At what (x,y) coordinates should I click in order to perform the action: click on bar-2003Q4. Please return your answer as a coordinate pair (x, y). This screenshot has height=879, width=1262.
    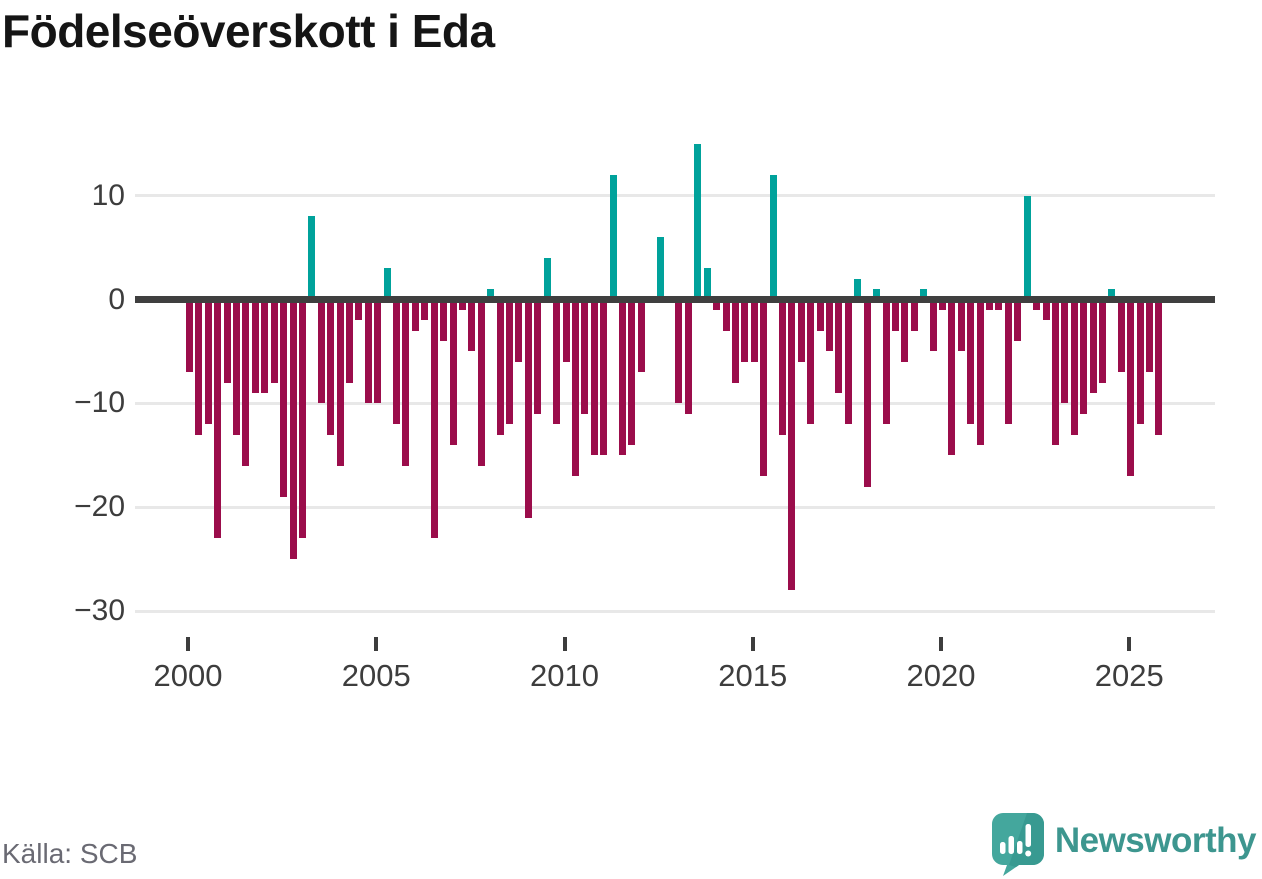
    Looking at the image, I should click on (331, 367).